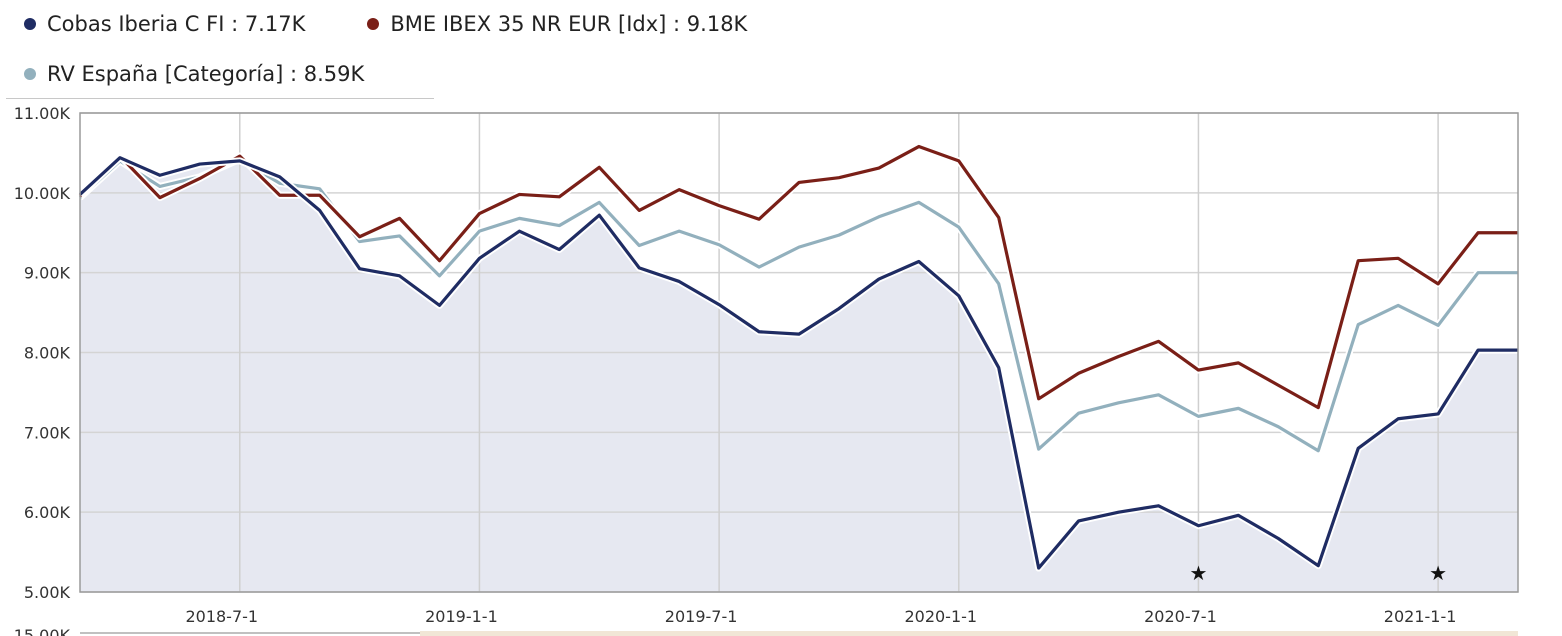 The image size is (1562, 636). I want to click on x-tick-label: 2020-7-1, so click(1180, 616).